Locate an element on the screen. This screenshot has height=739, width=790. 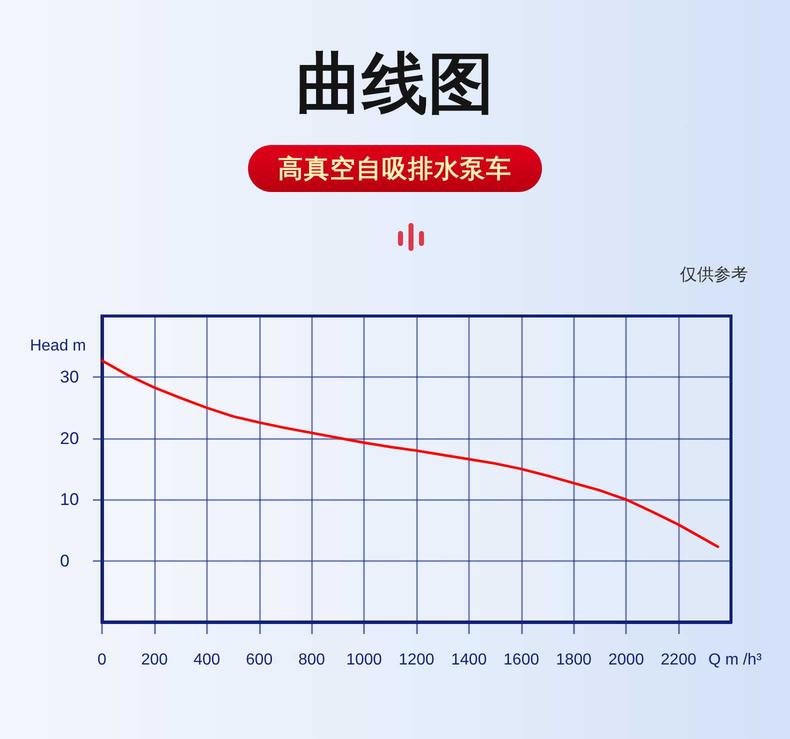
chart-title: 曲线图 is located at coordinates (395, 84).